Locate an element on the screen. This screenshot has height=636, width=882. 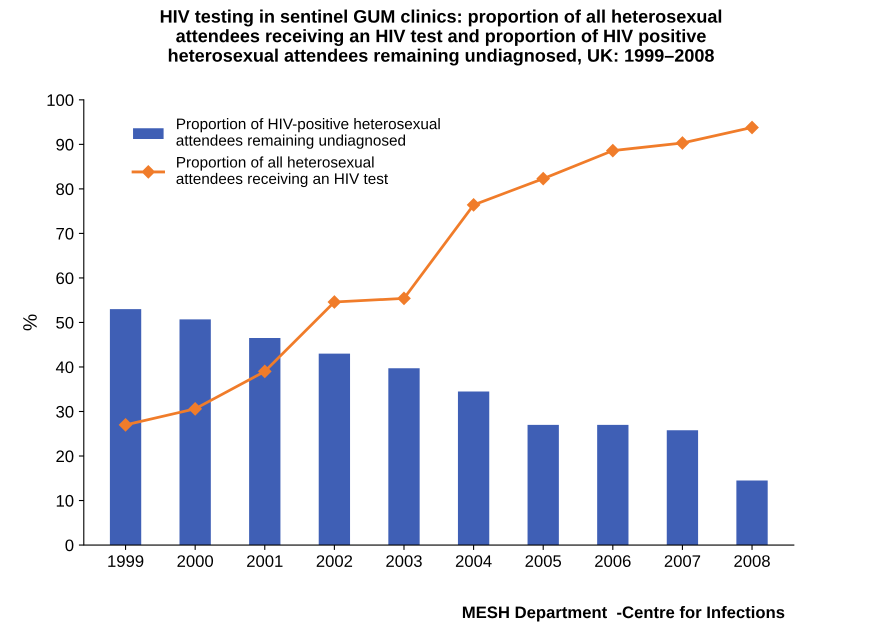
x-tick-label: 1999 is located at coordinates (126, 561).